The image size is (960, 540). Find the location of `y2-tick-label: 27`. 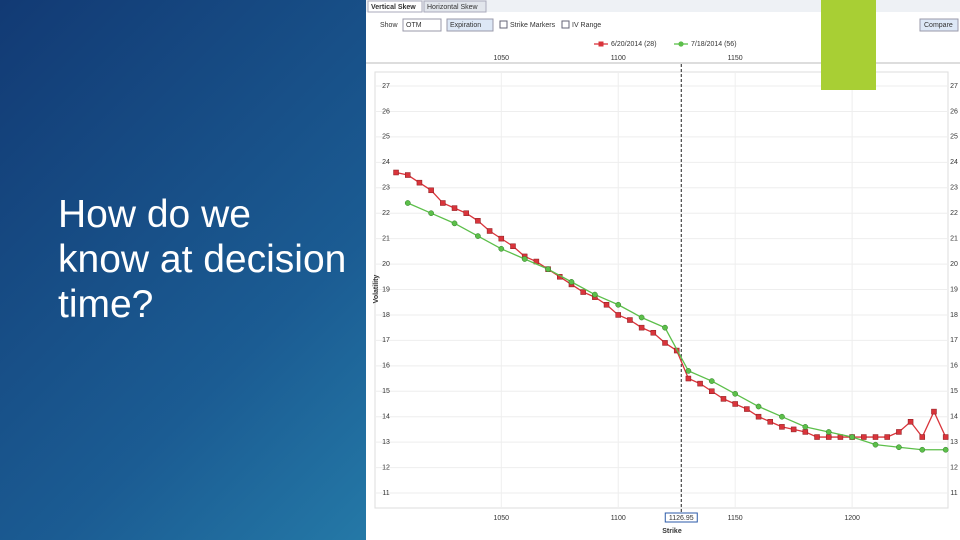

y2-tick-label: 27 is located at coordinates (954, 86).